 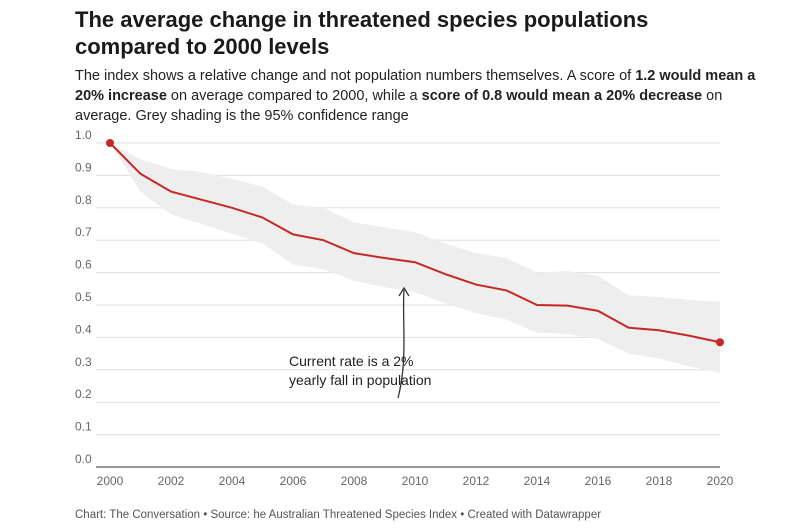 I want to click on subtitle-text: on average compared to 2000, while a, so click(x=294, y=96).